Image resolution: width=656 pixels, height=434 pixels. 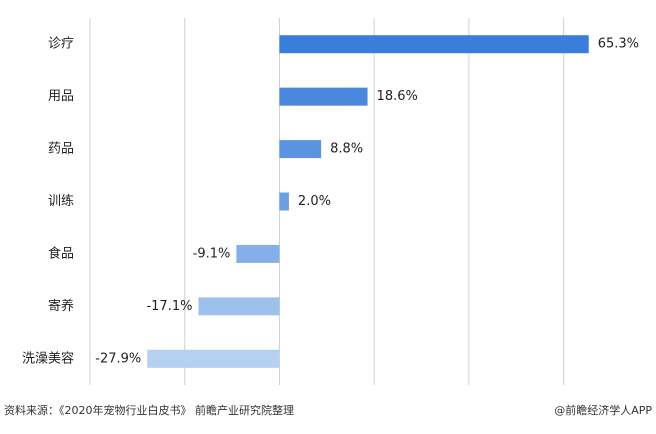 I want to click on y-tick-label: 寄养, so click(x=61, y=306).